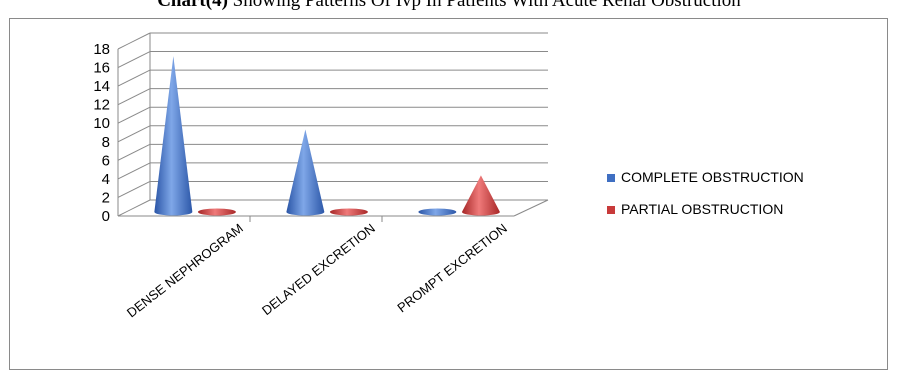  What do you see at coordinates (106, 142) in the screenshot?
I see `y-tick-label: 8` at bounding box center [106, 142].